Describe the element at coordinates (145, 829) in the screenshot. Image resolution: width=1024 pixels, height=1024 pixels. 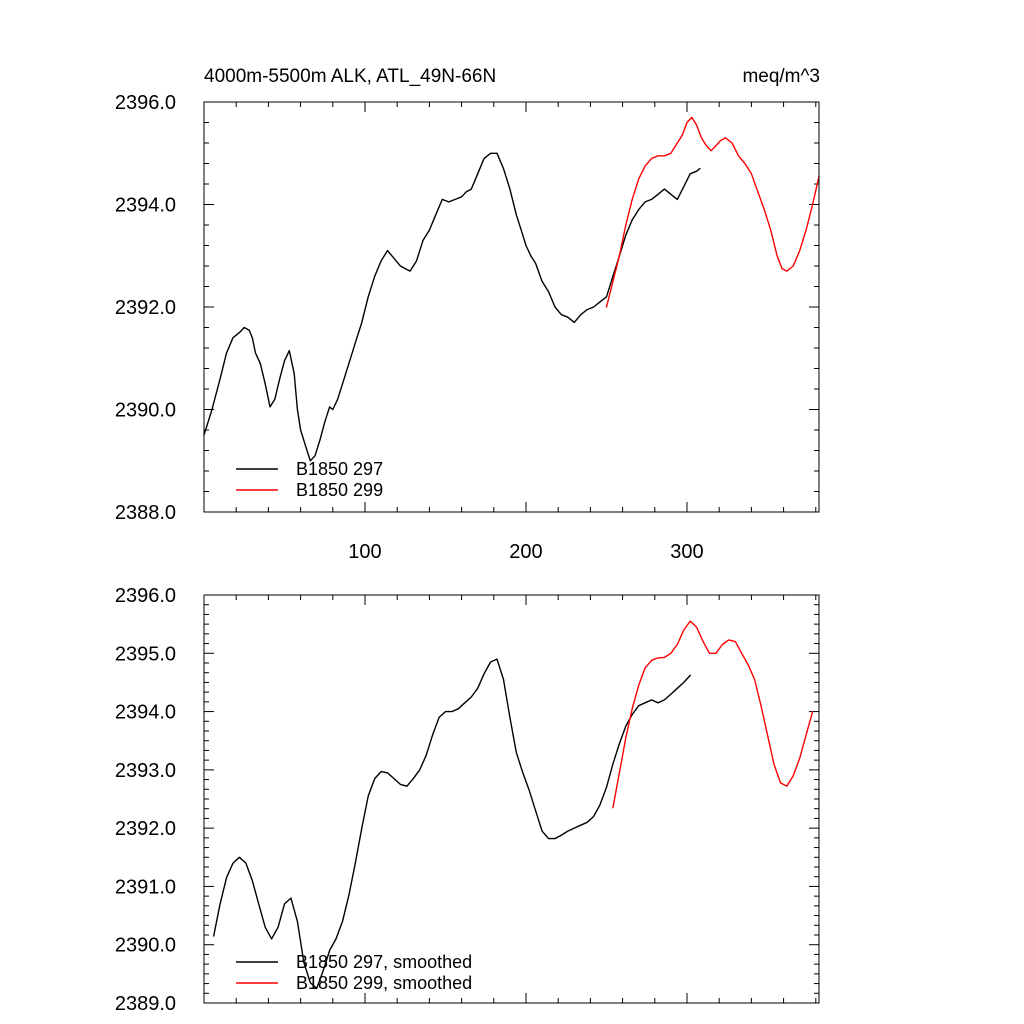
I see `bottom-ytick-label: 2392.0` at that location.